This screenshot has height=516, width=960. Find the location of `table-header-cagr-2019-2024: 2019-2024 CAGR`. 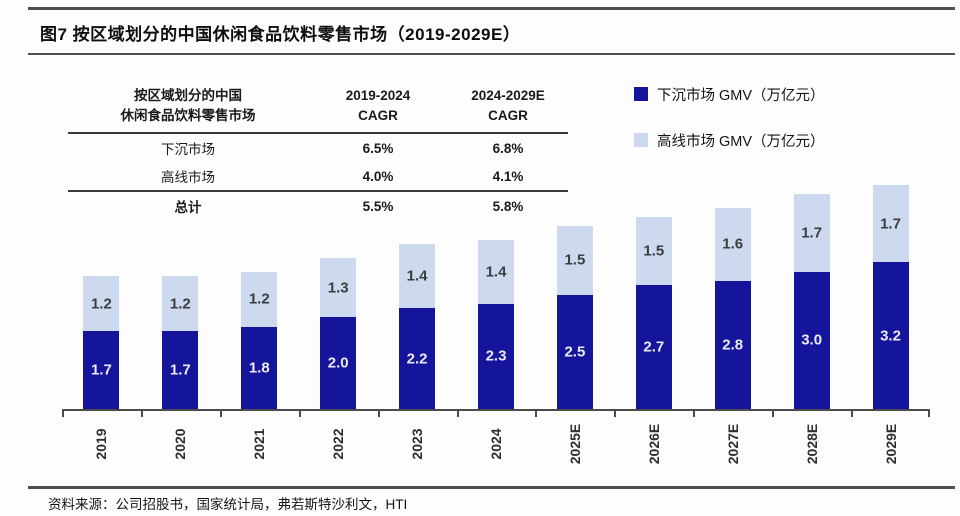

table-header-cagr-2019-2024: 2019-2024 CAGR is located at coordinates (378, 107).